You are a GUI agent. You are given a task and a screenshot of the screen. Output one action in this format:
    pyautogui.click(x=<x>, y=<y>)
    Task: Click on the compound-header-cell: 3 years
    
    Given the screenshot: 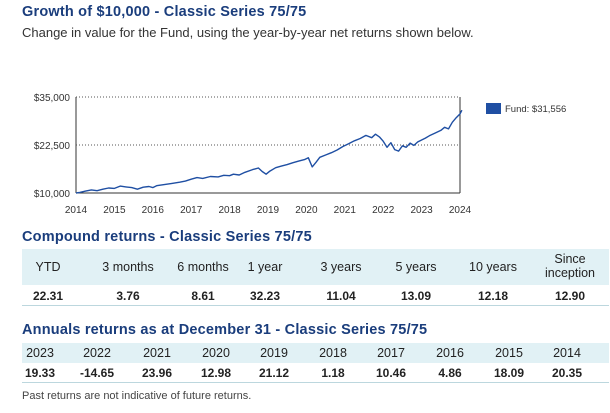 What is the action you would take?
    pyautogui.click(x=341, y=267)
    